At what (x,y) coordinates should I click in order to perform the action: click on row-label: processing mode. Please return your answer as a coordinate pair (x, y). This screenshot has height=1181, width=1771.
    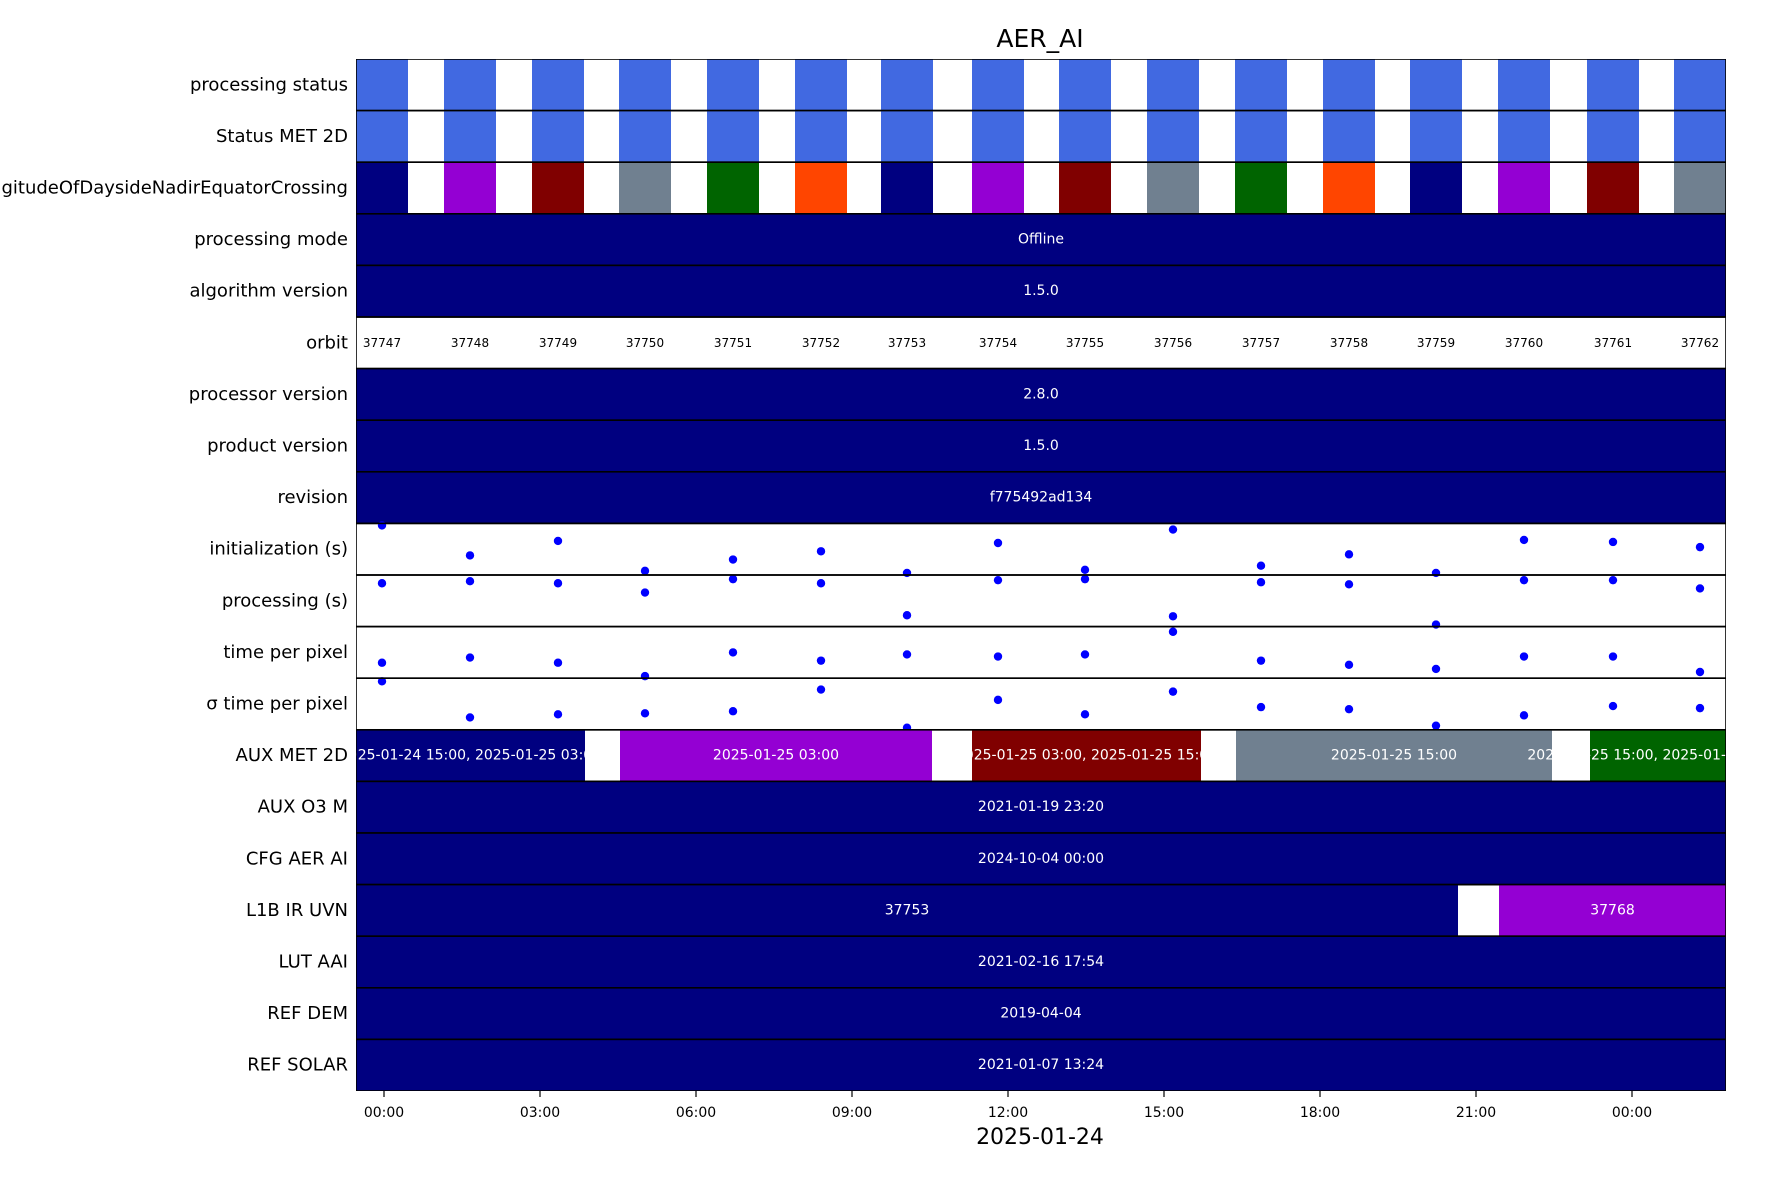
    Looking at the image, I should click on (271, 239).